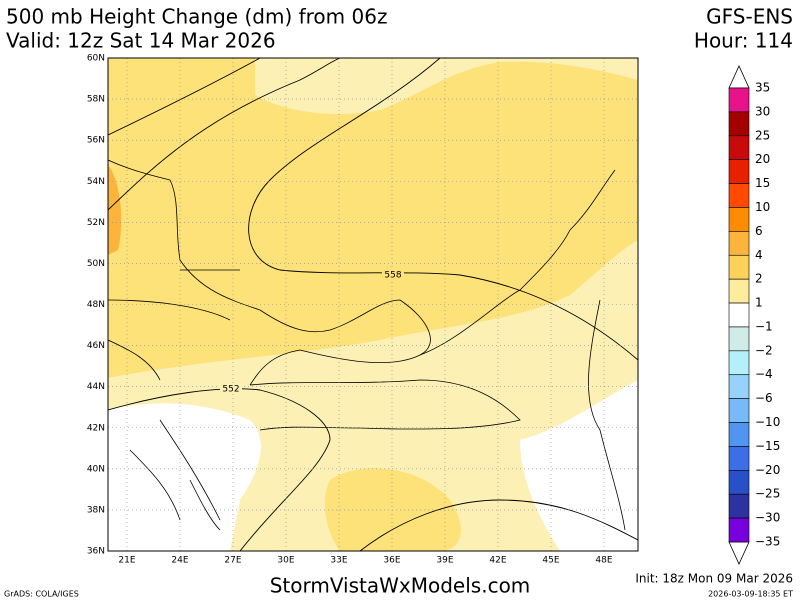 The image size is (800, 600). What do you see at coordinates (764, 398) in the screenshot?
I see `color-bar-label: −6` at bounding box center [764, 398].